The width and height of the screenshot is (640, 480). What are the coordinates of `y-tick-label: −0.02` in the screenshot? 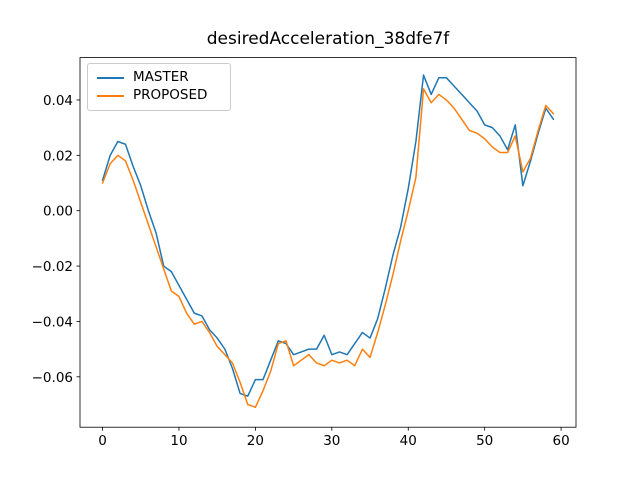 It's located at (52, 267).